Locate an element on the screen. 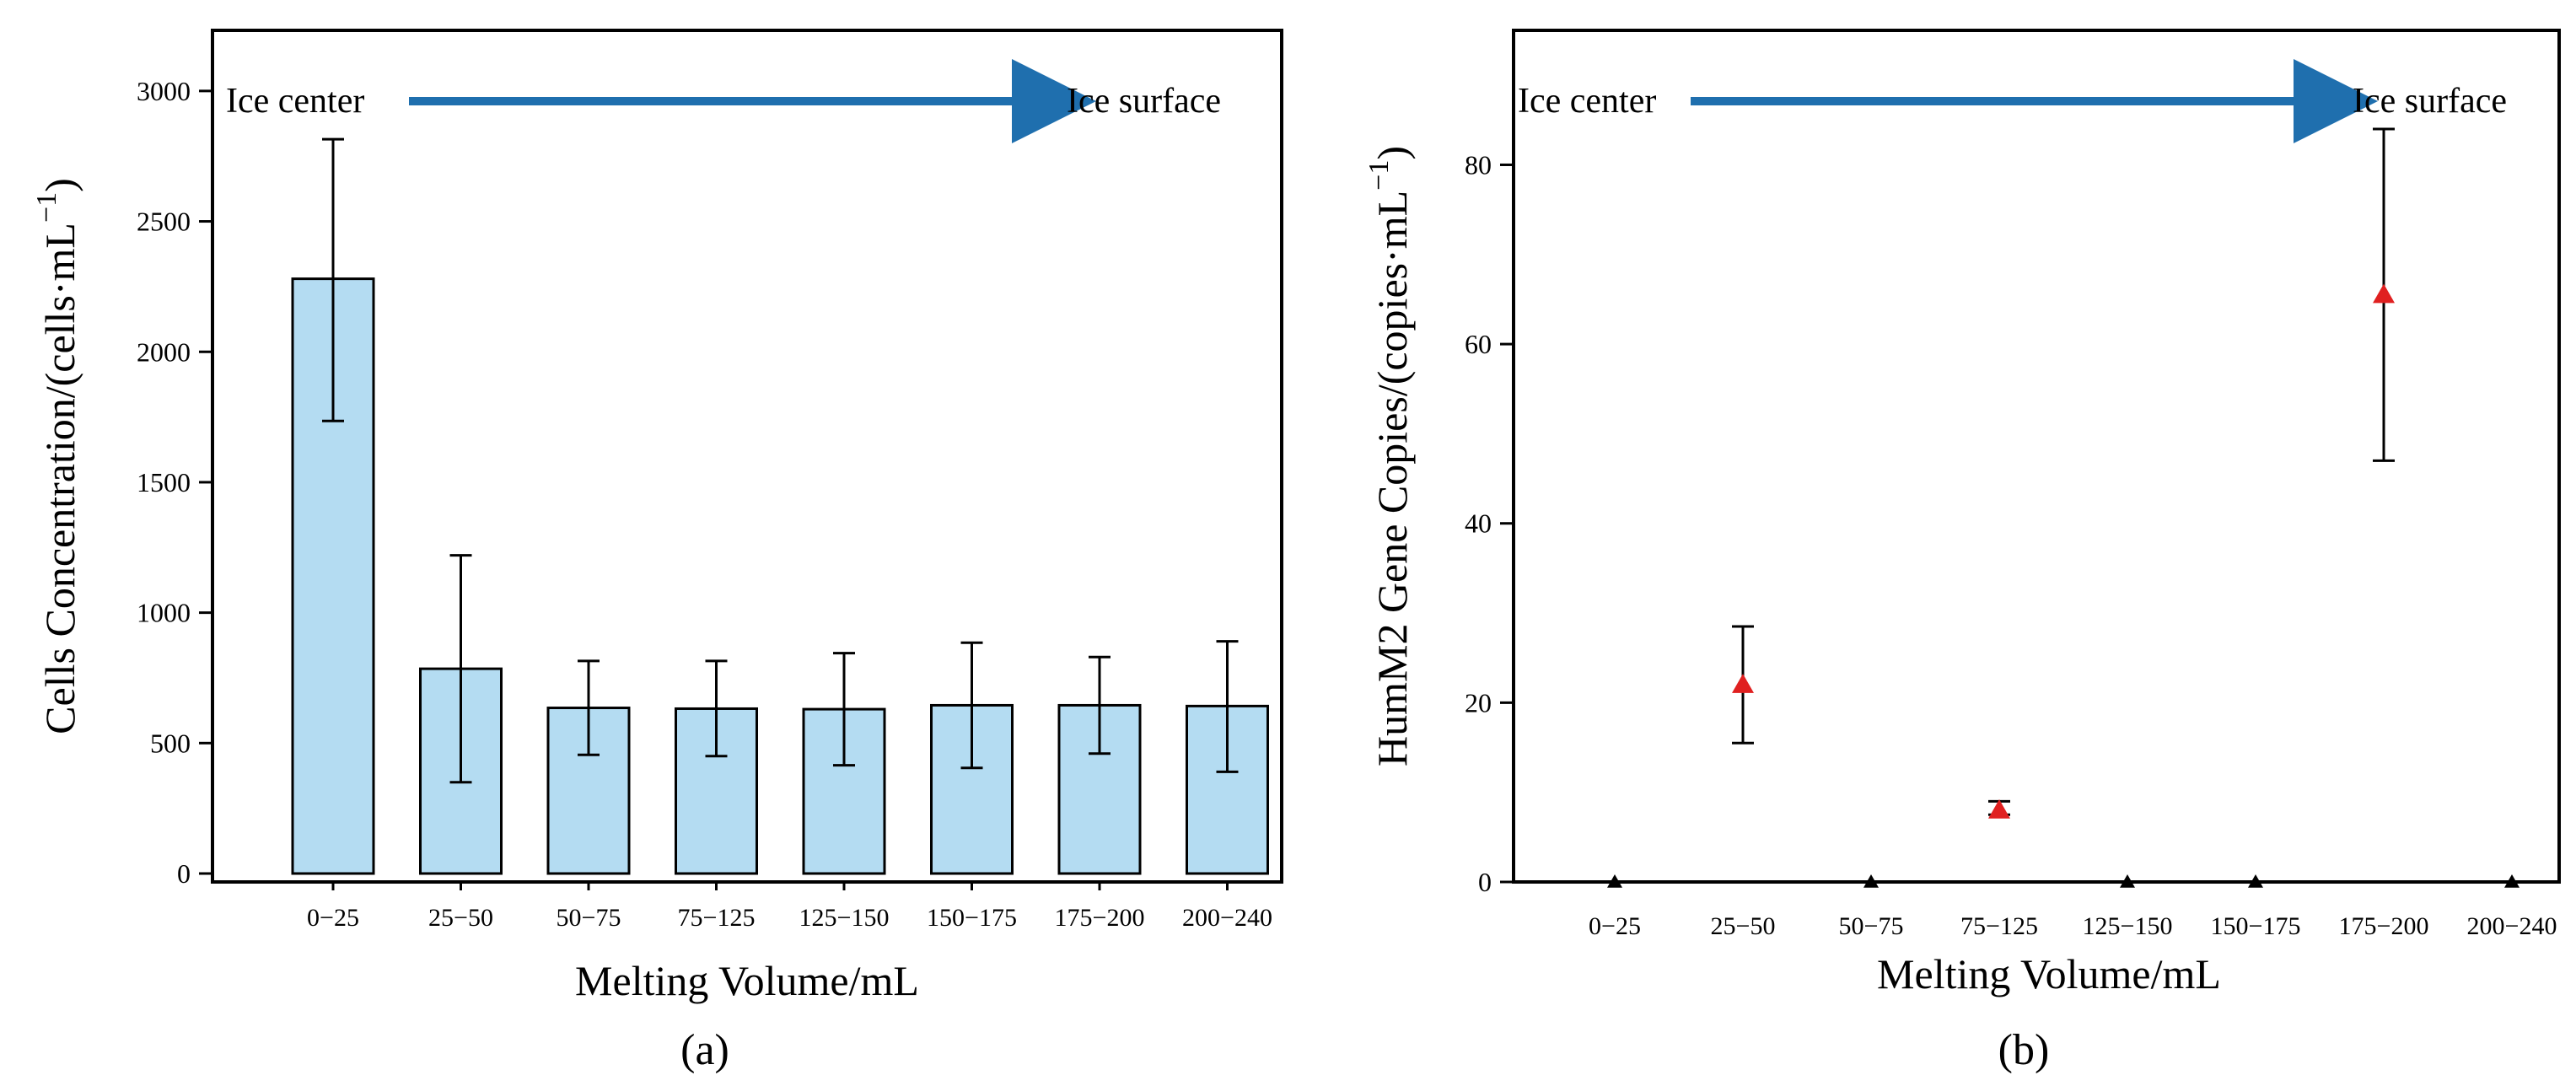 This screenshot has width=2576, height=1086. a-y-tick-label: 2500 is located at coordinates (164, 222).